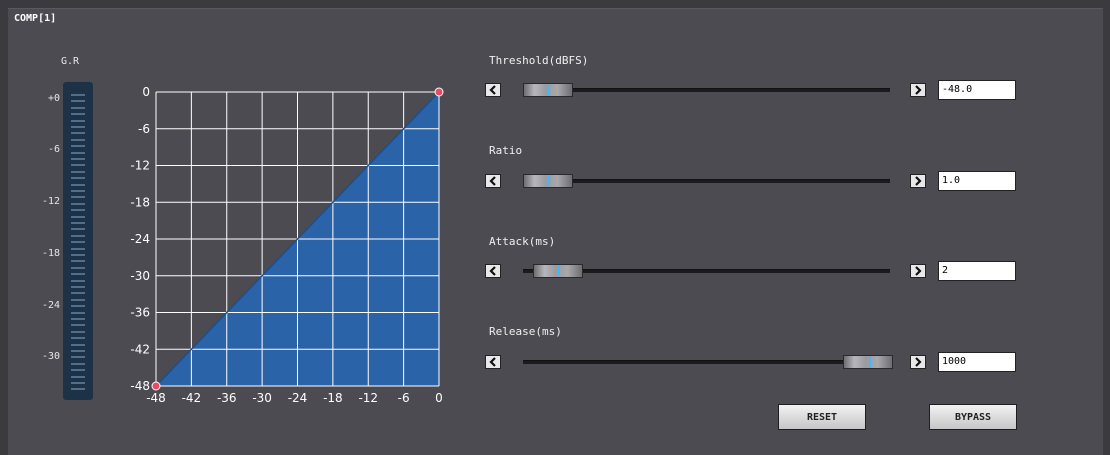  What do you see at coordinates (70, 61) in the screenshot?
I see `gain-reduction-label: G.R` at bounding box center [70, 61].